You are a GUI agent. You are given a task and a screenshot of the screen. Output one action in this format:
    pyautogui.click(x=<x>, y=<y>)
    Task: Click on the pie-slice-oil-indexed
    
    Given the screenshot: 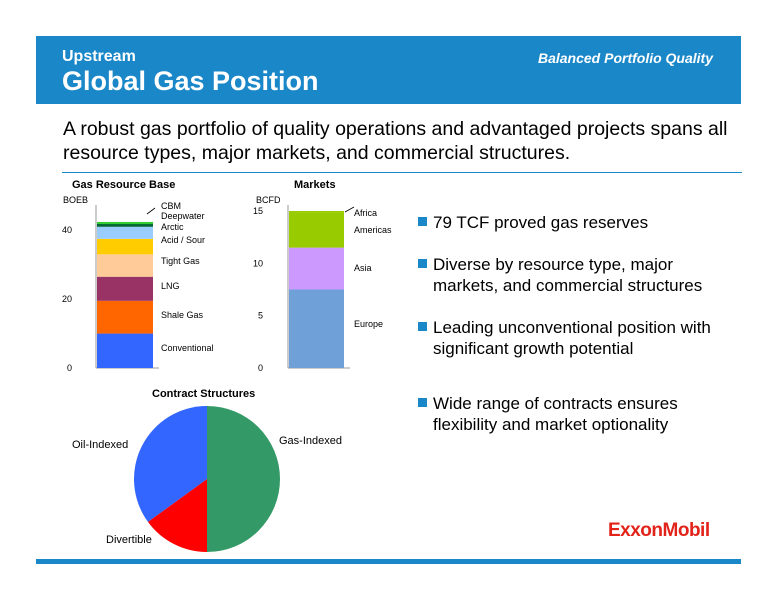 What is the action you would take?
    pyautogui.click(x=170, y=464)
    